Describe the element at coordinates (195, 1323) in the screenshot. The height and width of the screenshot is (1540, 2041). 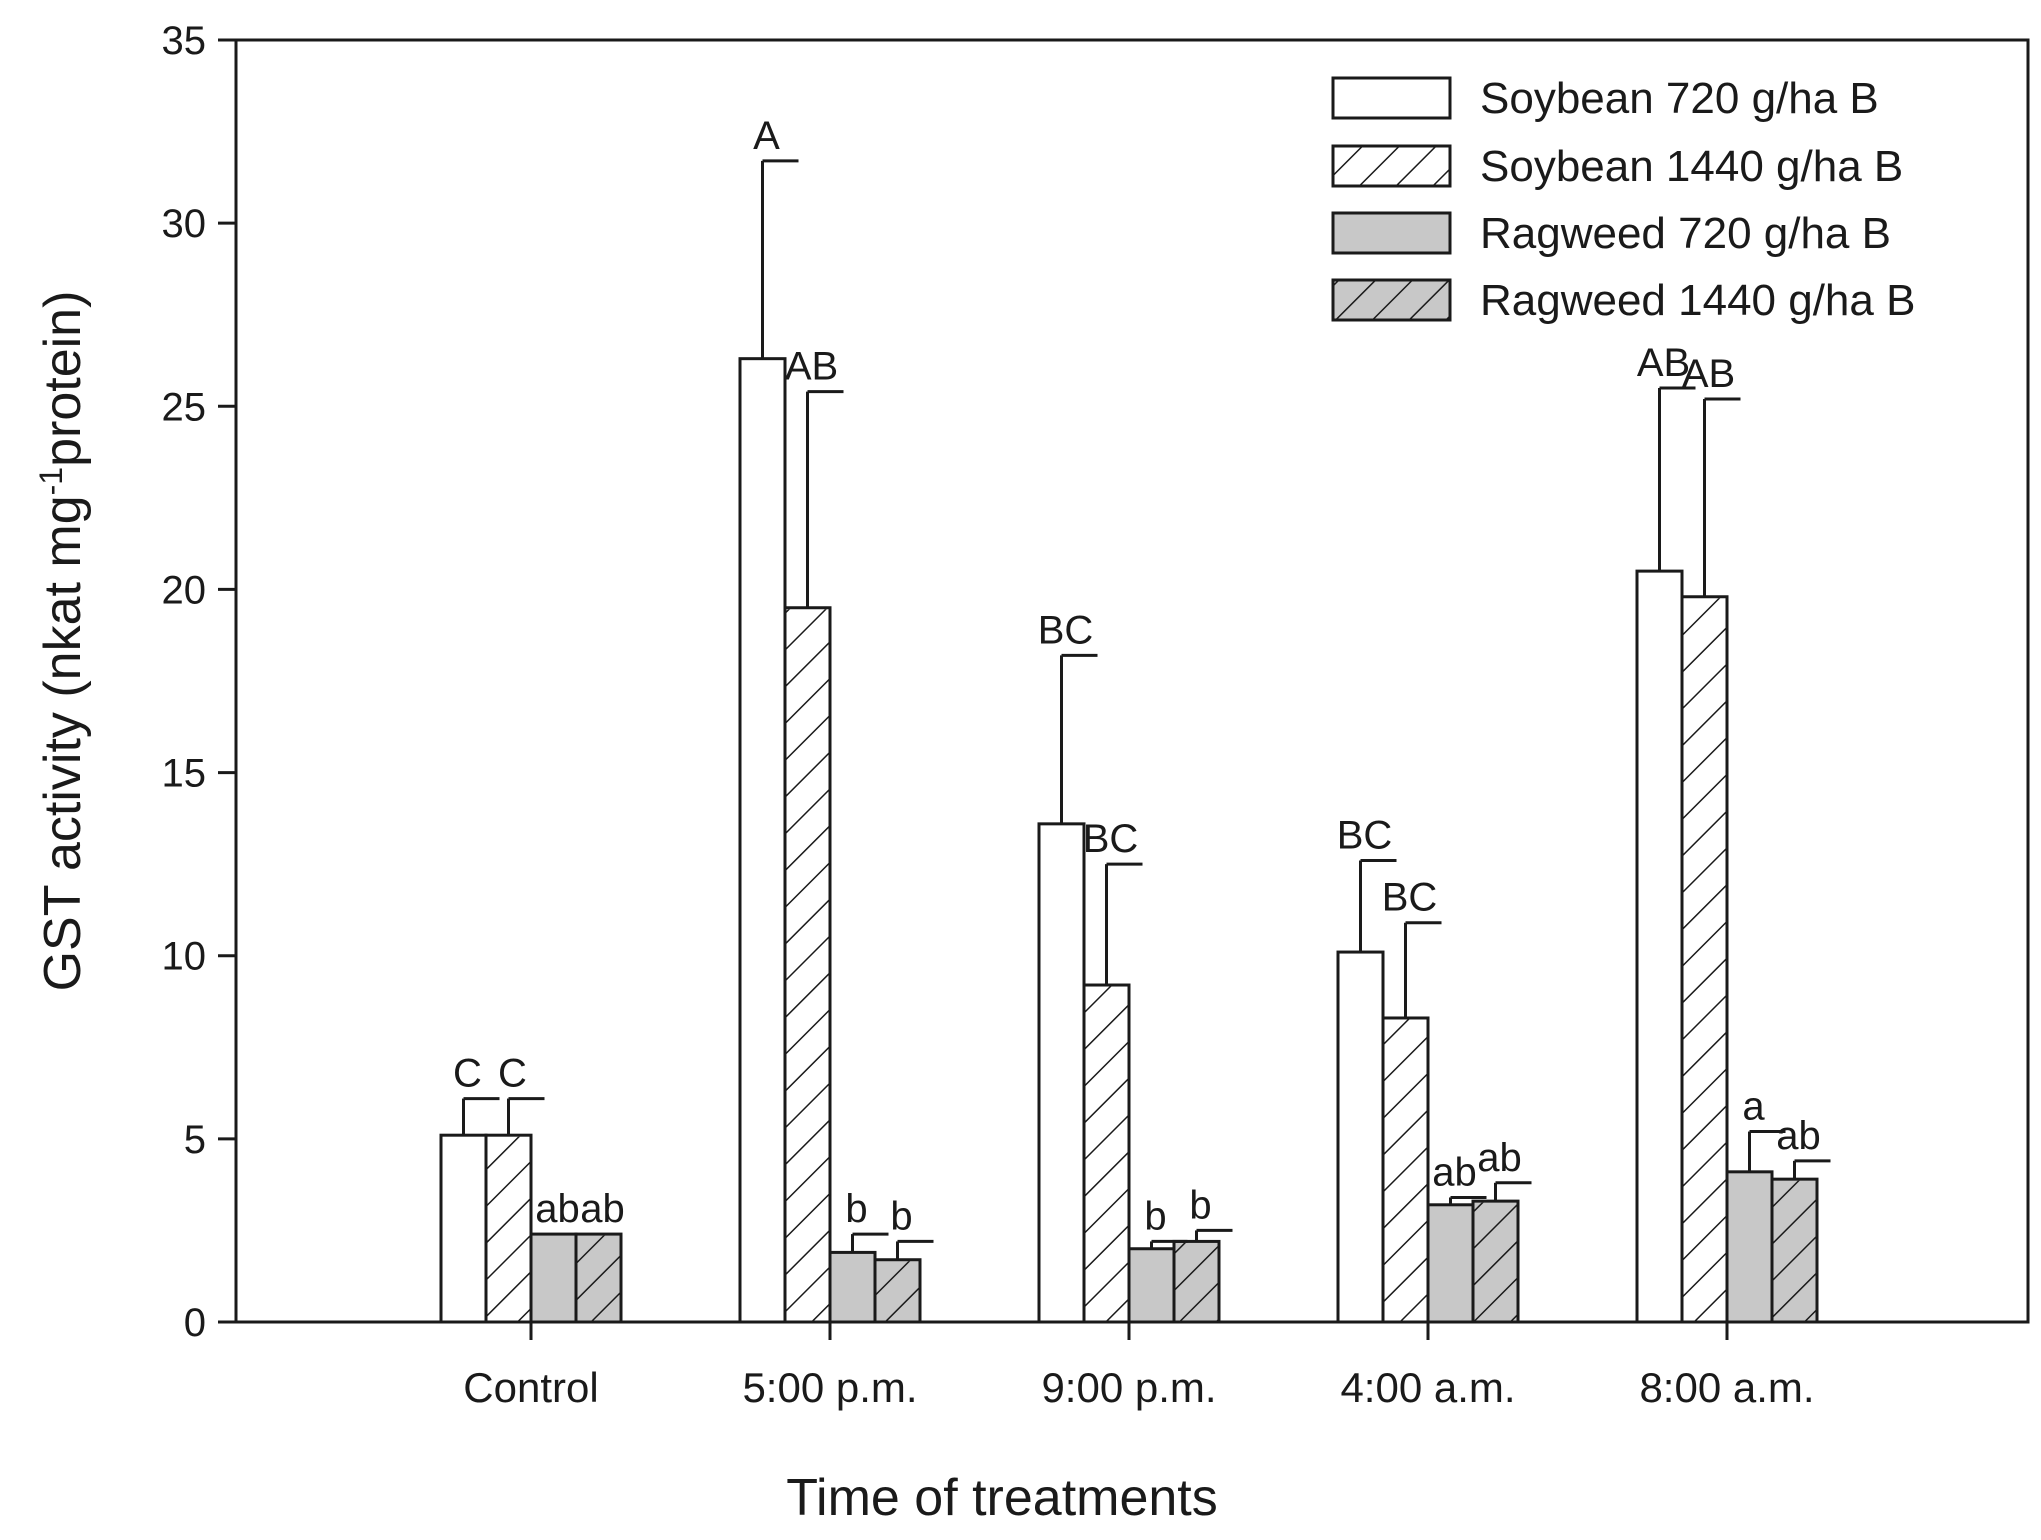
I see `y-tick-label: 0` at that location.